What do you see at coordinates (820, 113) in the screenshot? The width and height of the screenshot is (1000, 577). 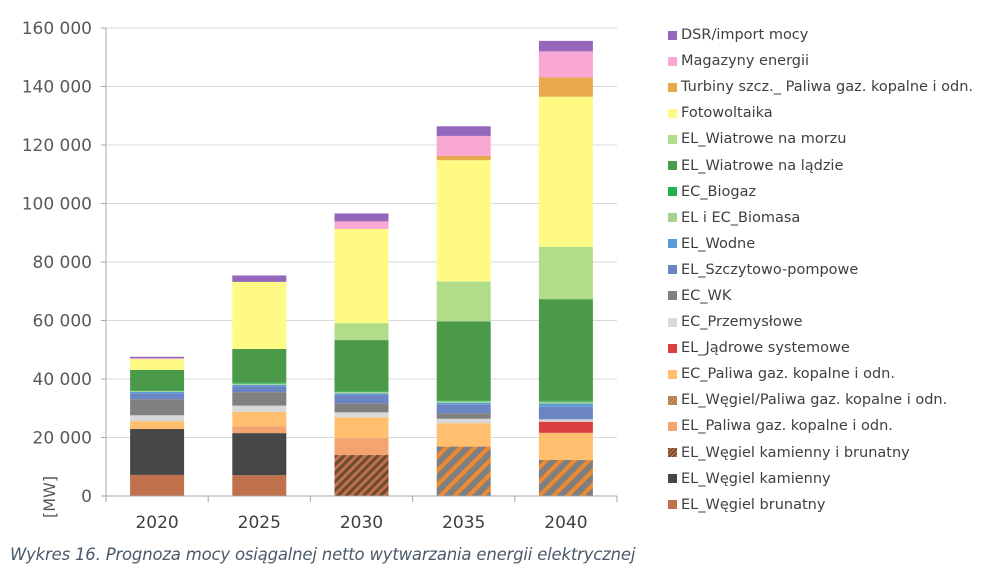 I see `legend-item: Fotowoltaika` at bounding box center [820, 113].